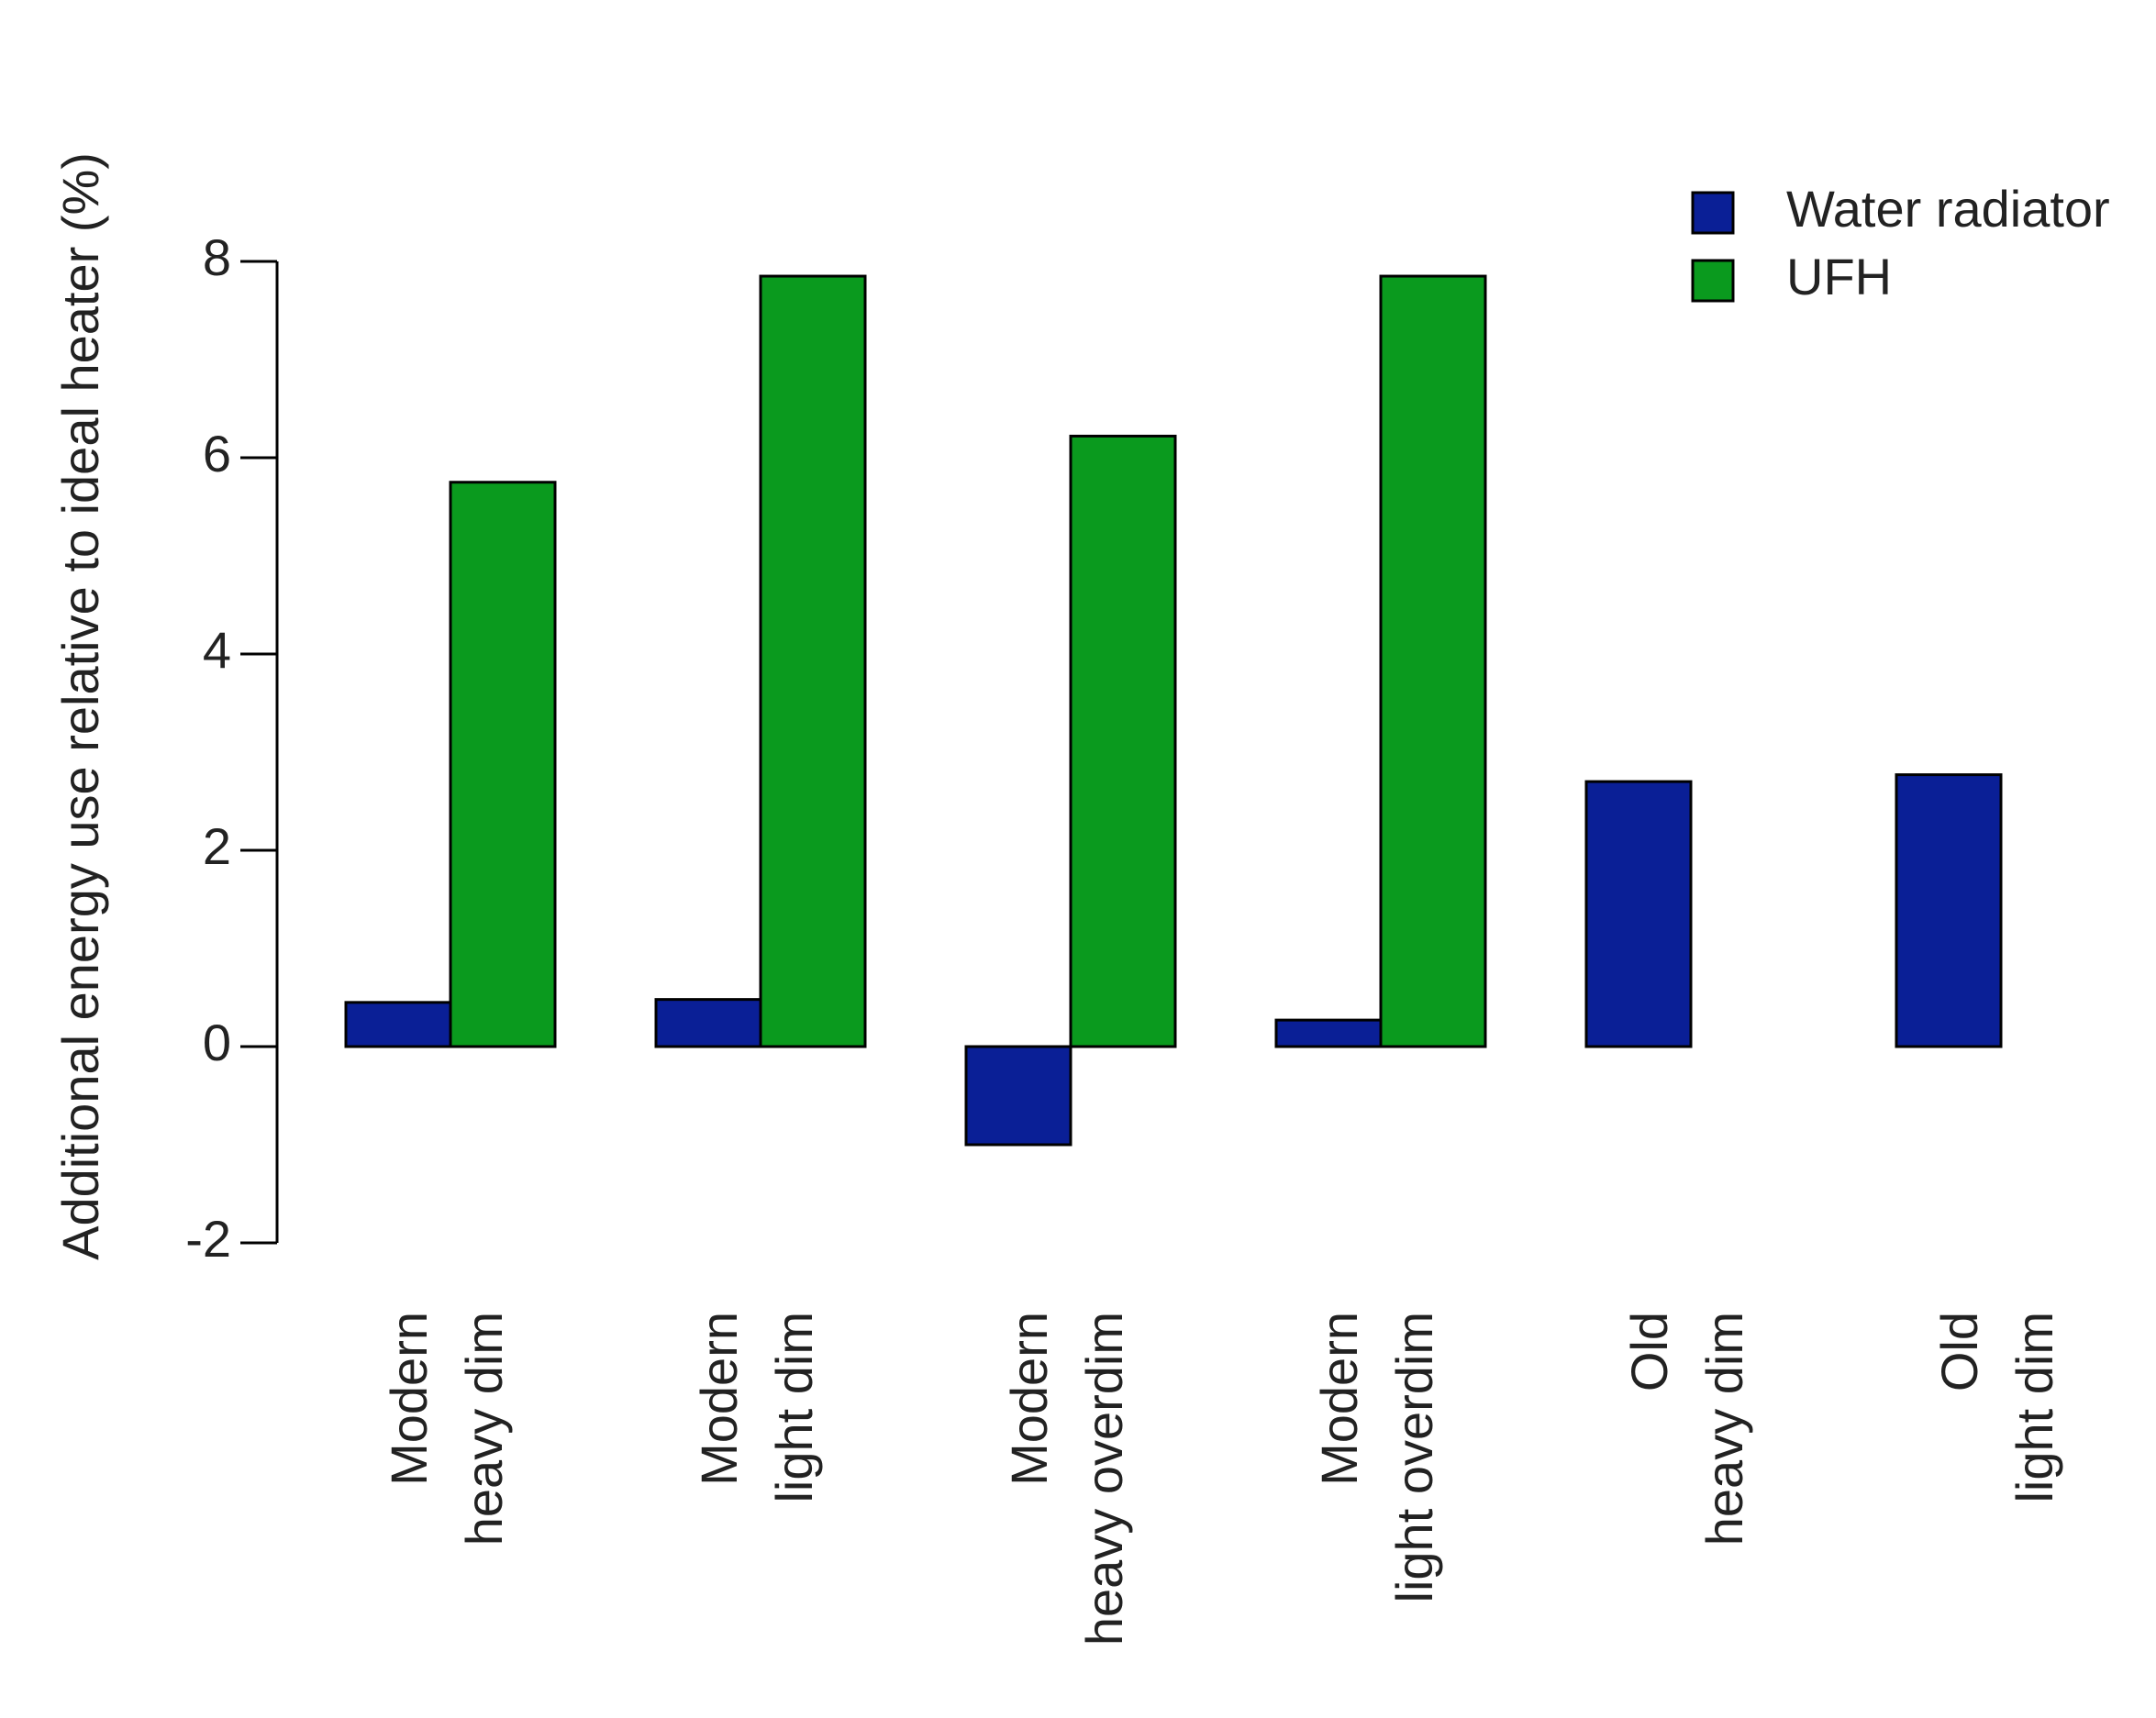 The height and width of the screenshot is (1718, 2156). What do you see at coordinates (217, 650) in the screenshot?
I see `y-tick-label: 4` at bounding box center [217, 650].